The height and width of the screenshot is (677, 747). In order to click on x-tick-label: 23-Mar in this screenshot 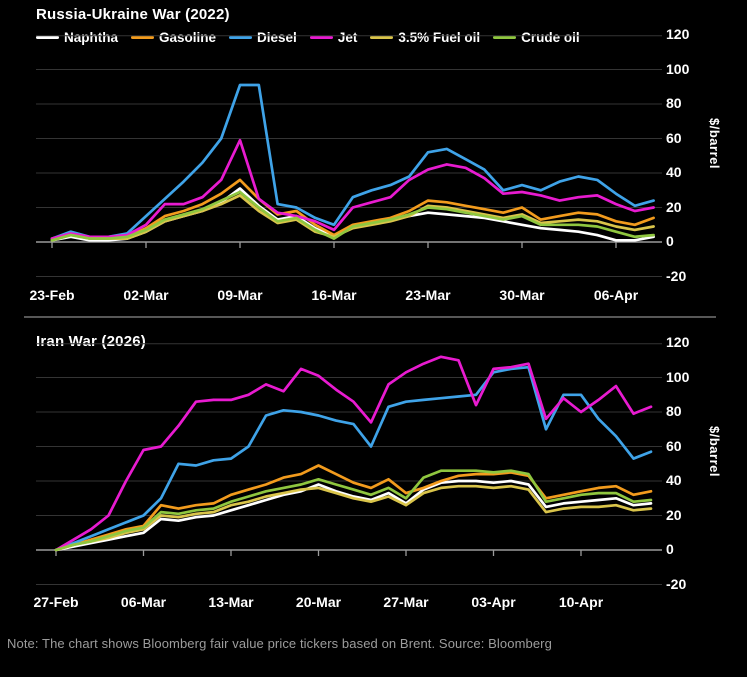, I will do `click(428, 295)`.